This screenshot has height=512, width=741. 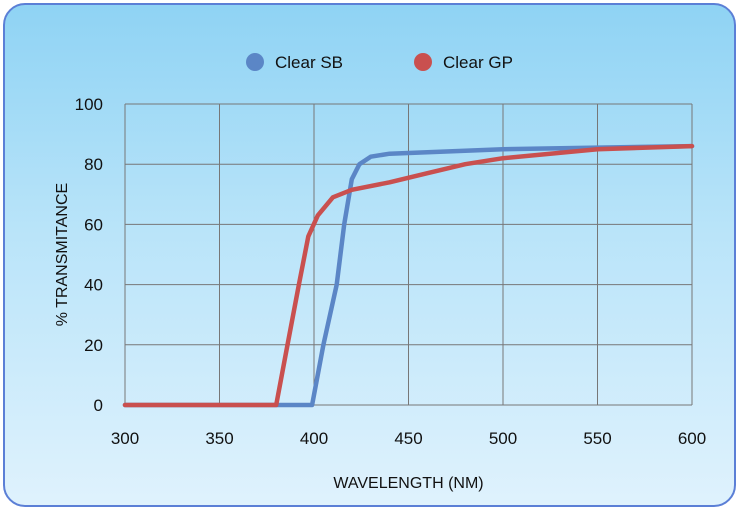 What do you see at coordinates (98, 405) in the screenshot?
I see `y-tick-label: 0` at bounding box center [98, 405].